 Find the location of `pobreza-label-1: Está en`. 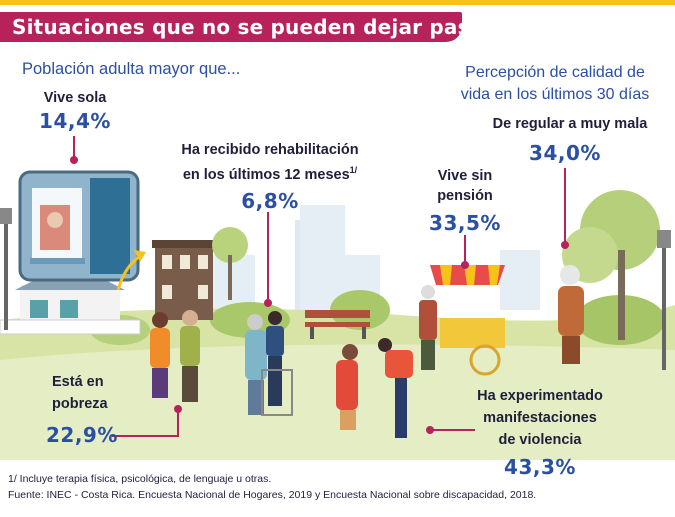

pobreza-label-1: Está en is located at coordinates (78, 382).